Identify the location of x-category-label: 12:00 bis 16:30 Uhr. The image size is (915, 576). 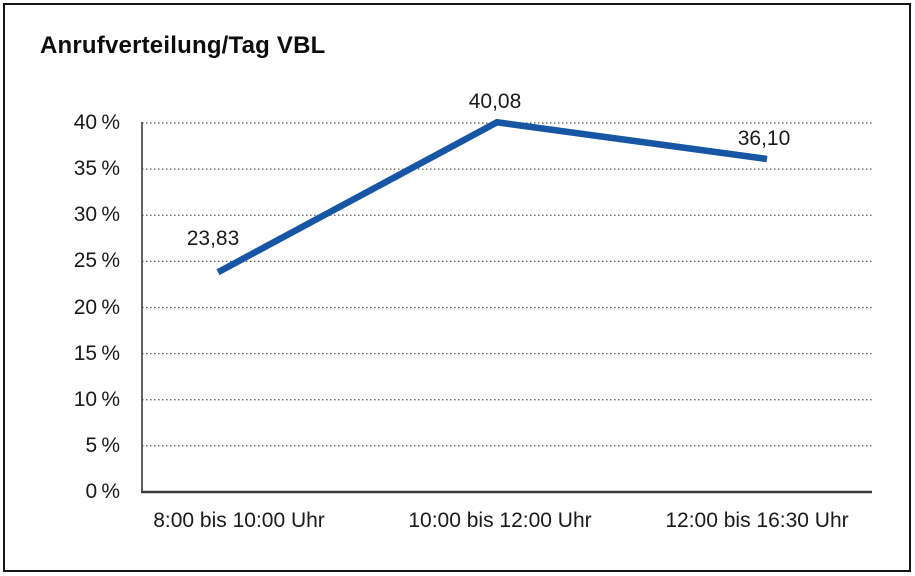
(757, 520).